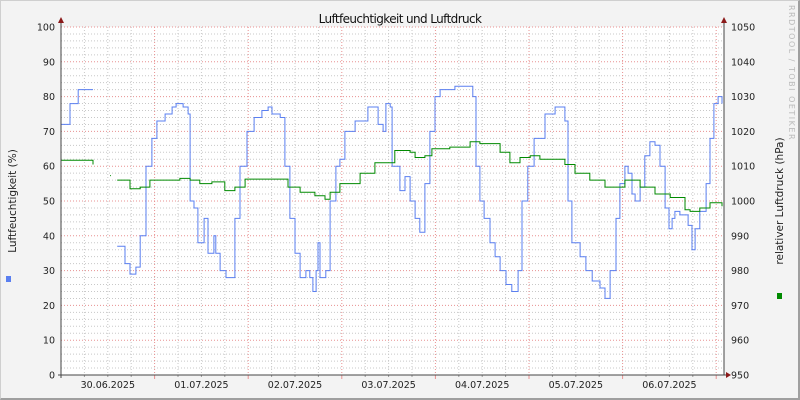 Image resolution: width=800 pixels, height=400 pixels. What do you see at coordinates (779, 296) in the screenshot?
I see `legend-marker-pressure` at bounding box center [779, 296].